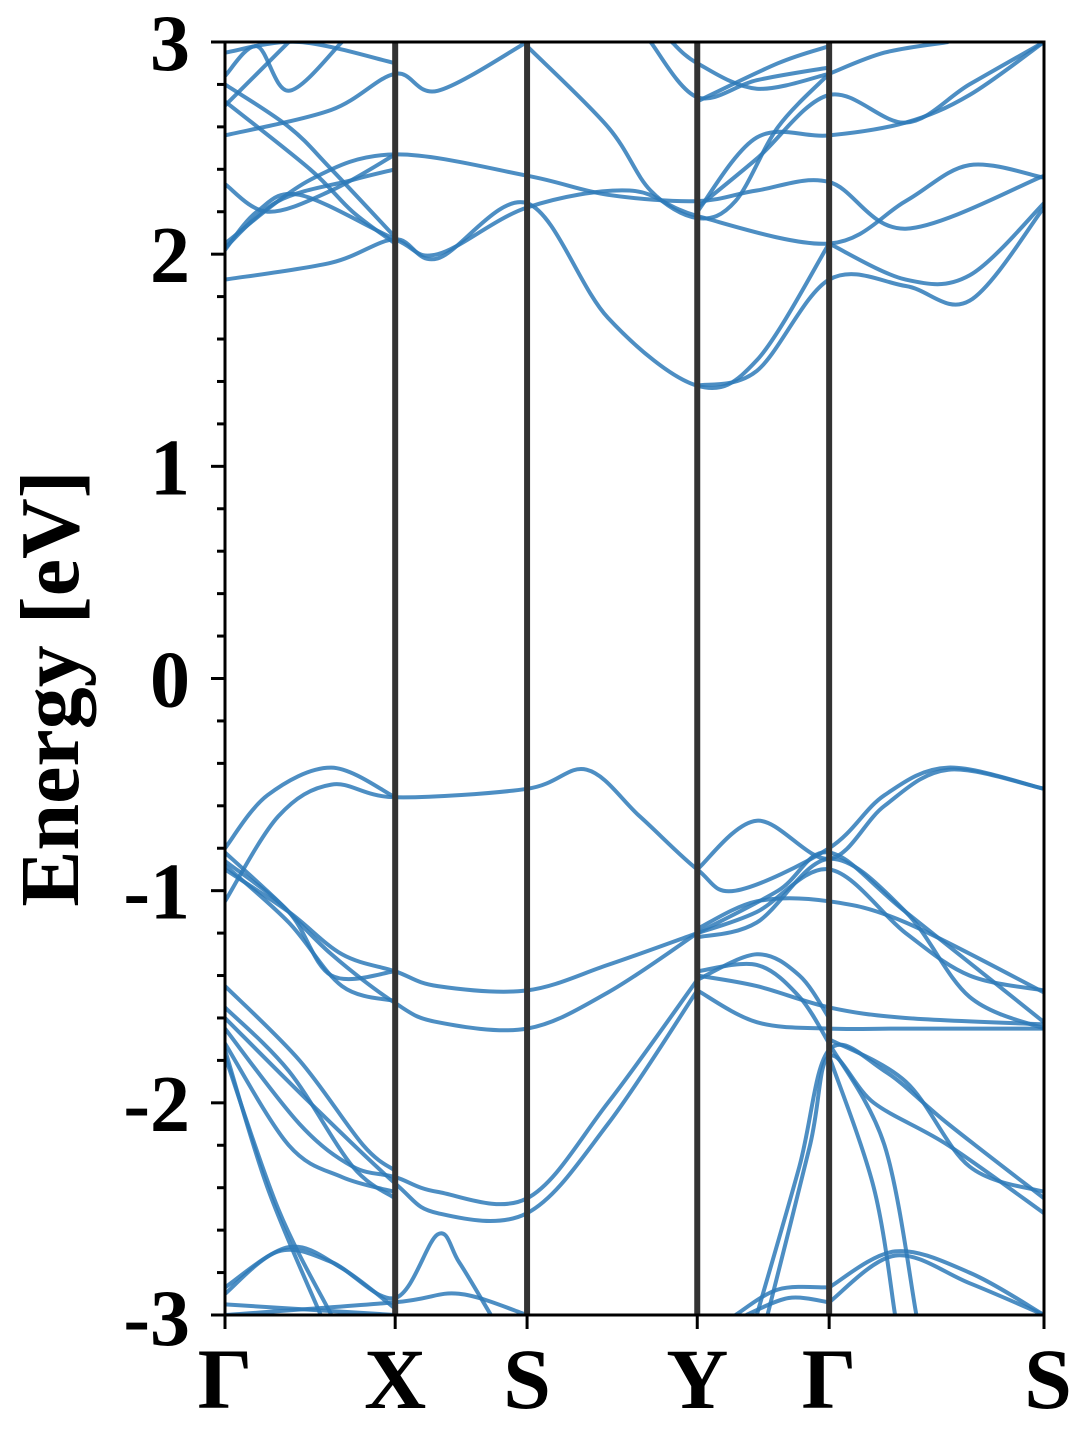  I want to click on y-axis-label: Energy [eV], so click(50, 688).